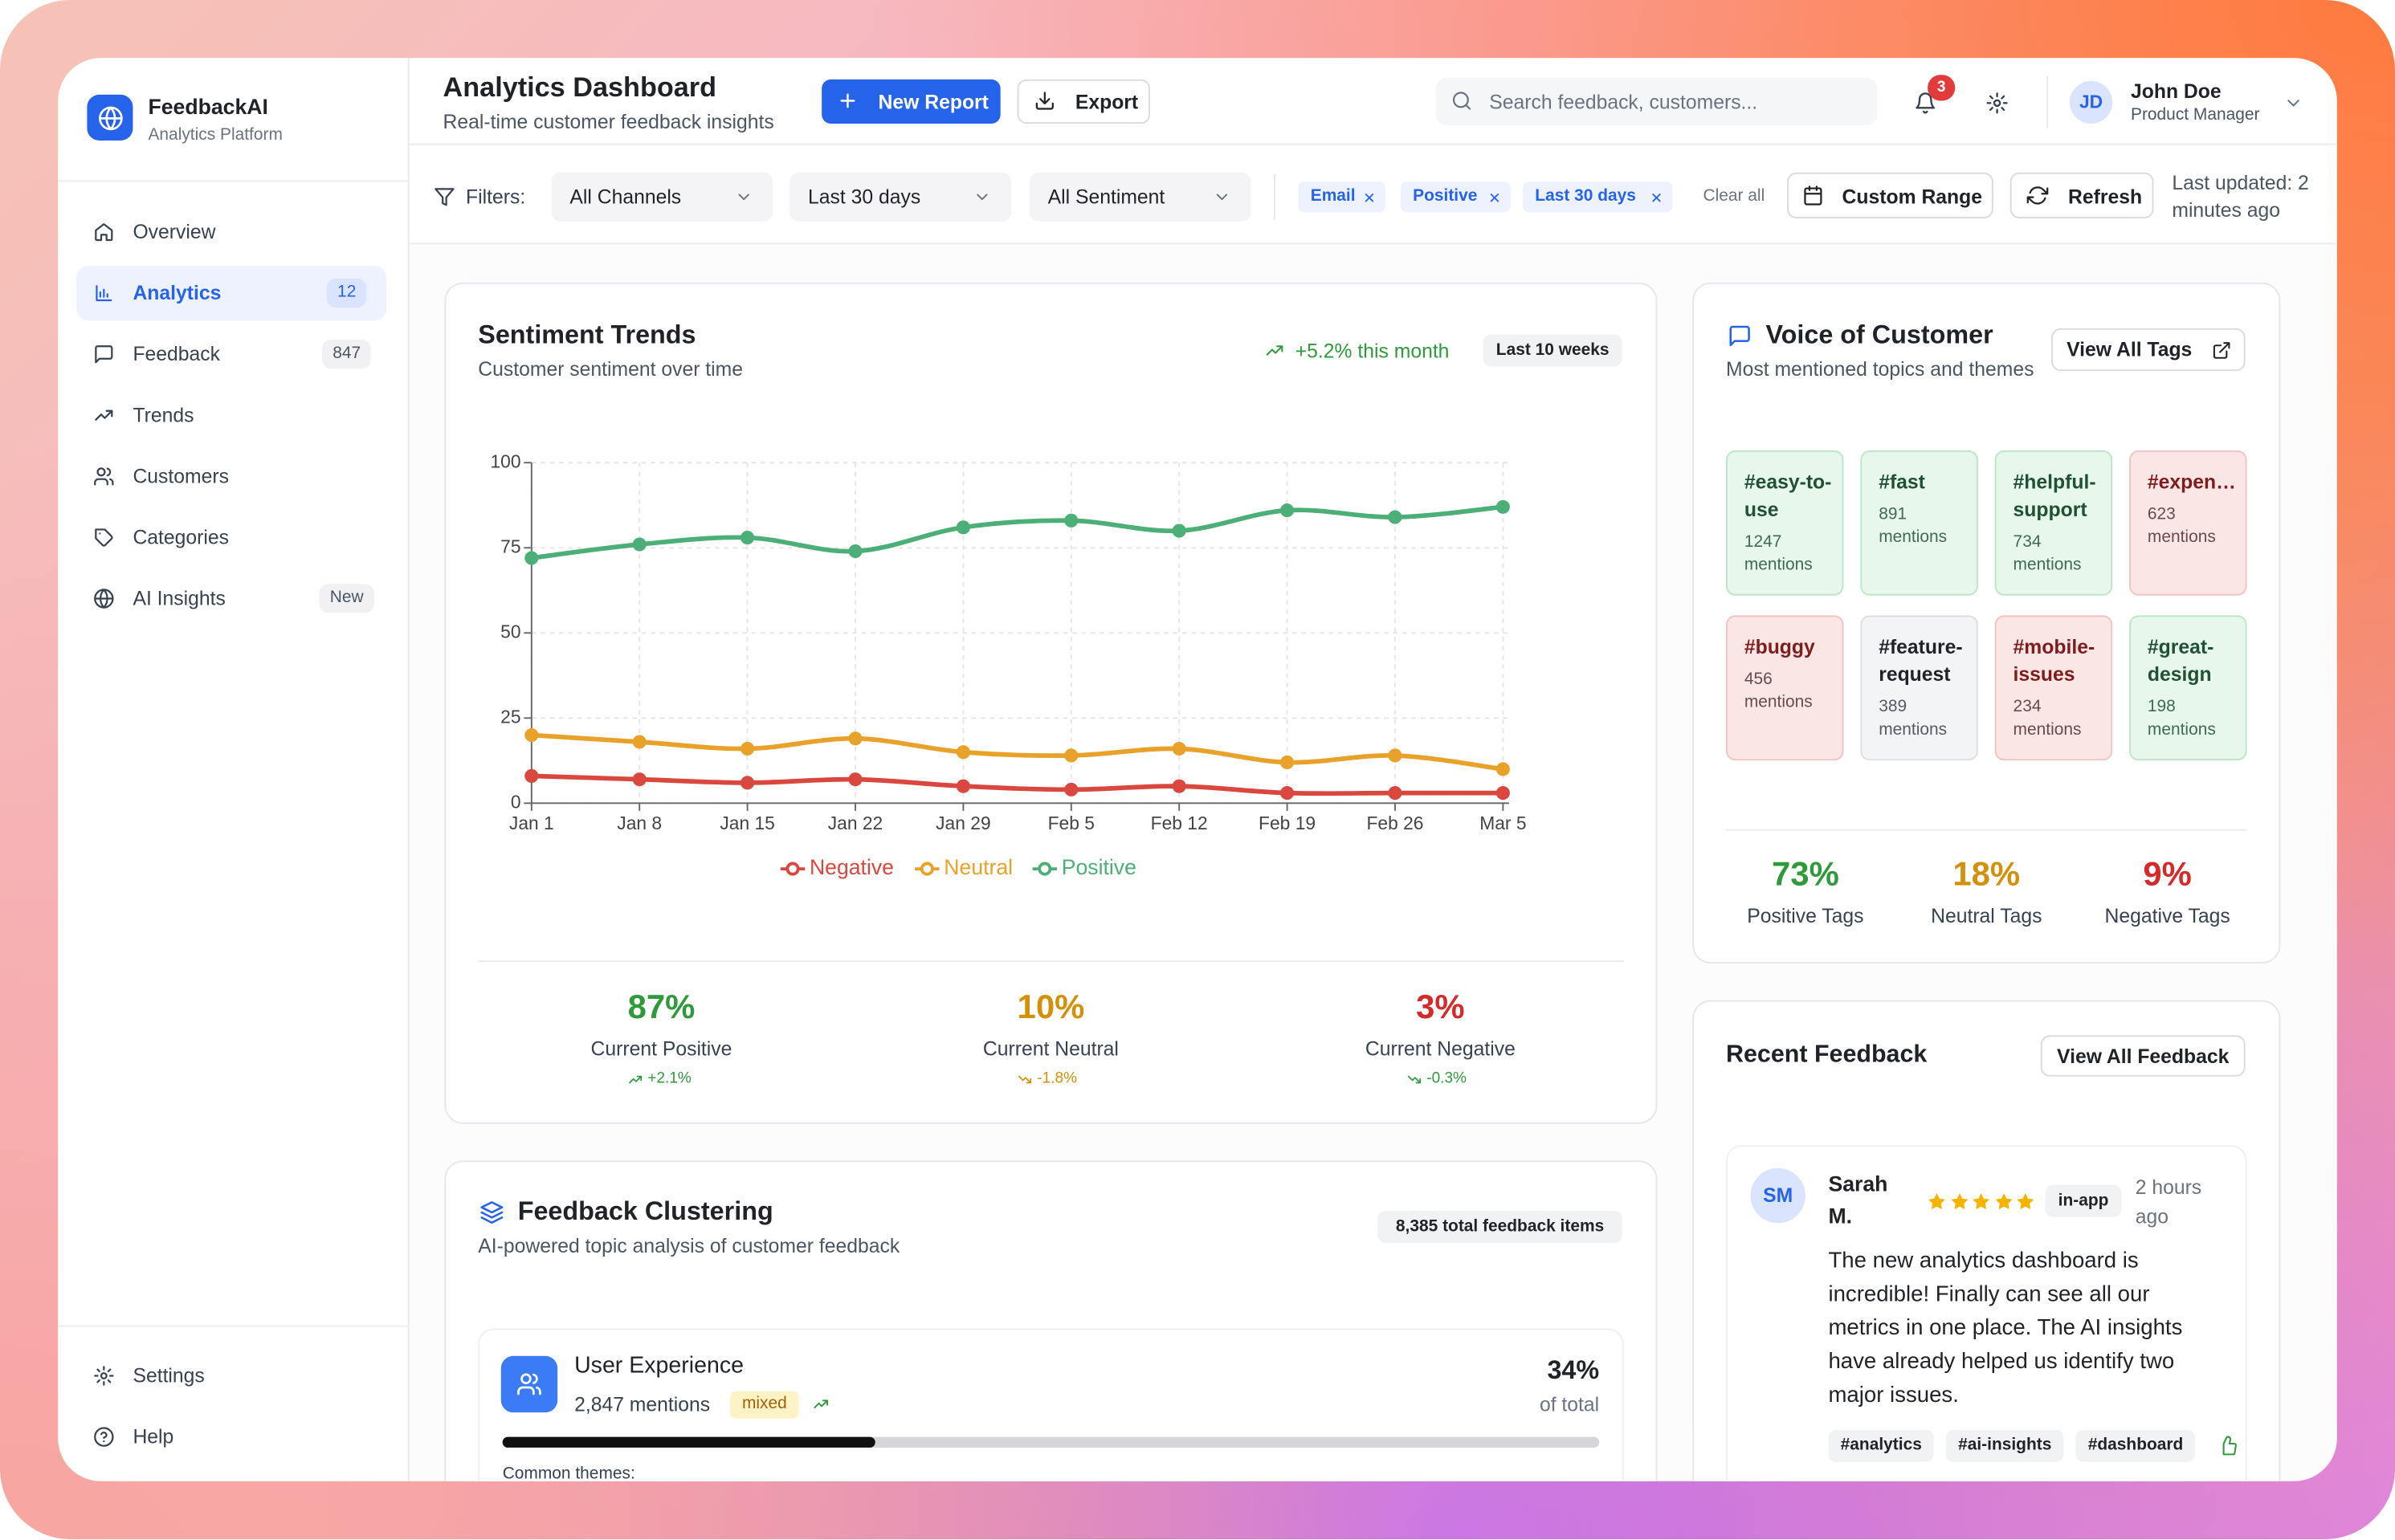 Image resolution: width=2395 pixels, height=1540 pixels. What do you see at coordinates (181, 476) in the screenshot?
I see `nav-label: Customers` at bounding box center [181, 476].